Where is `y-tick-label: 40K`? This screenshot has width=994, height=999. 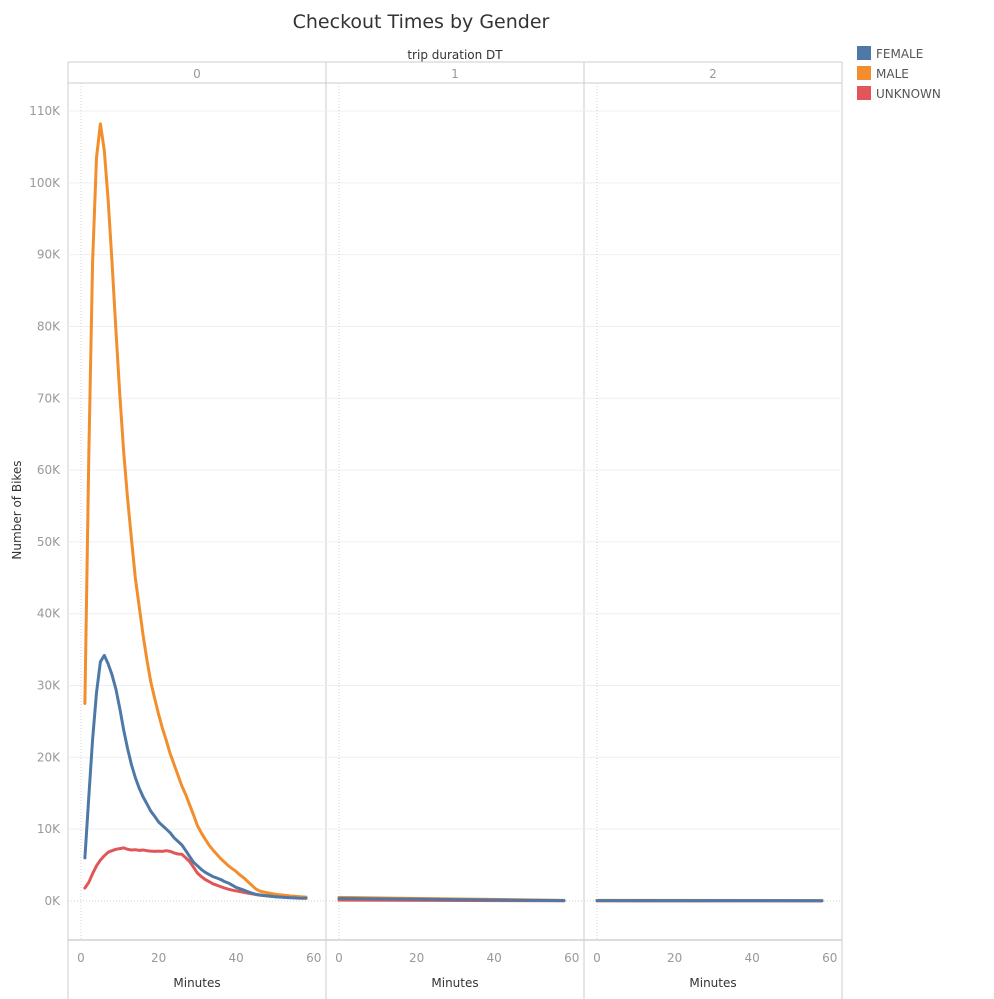
y-tick-label: 40K is located at coordinates (49, 614).